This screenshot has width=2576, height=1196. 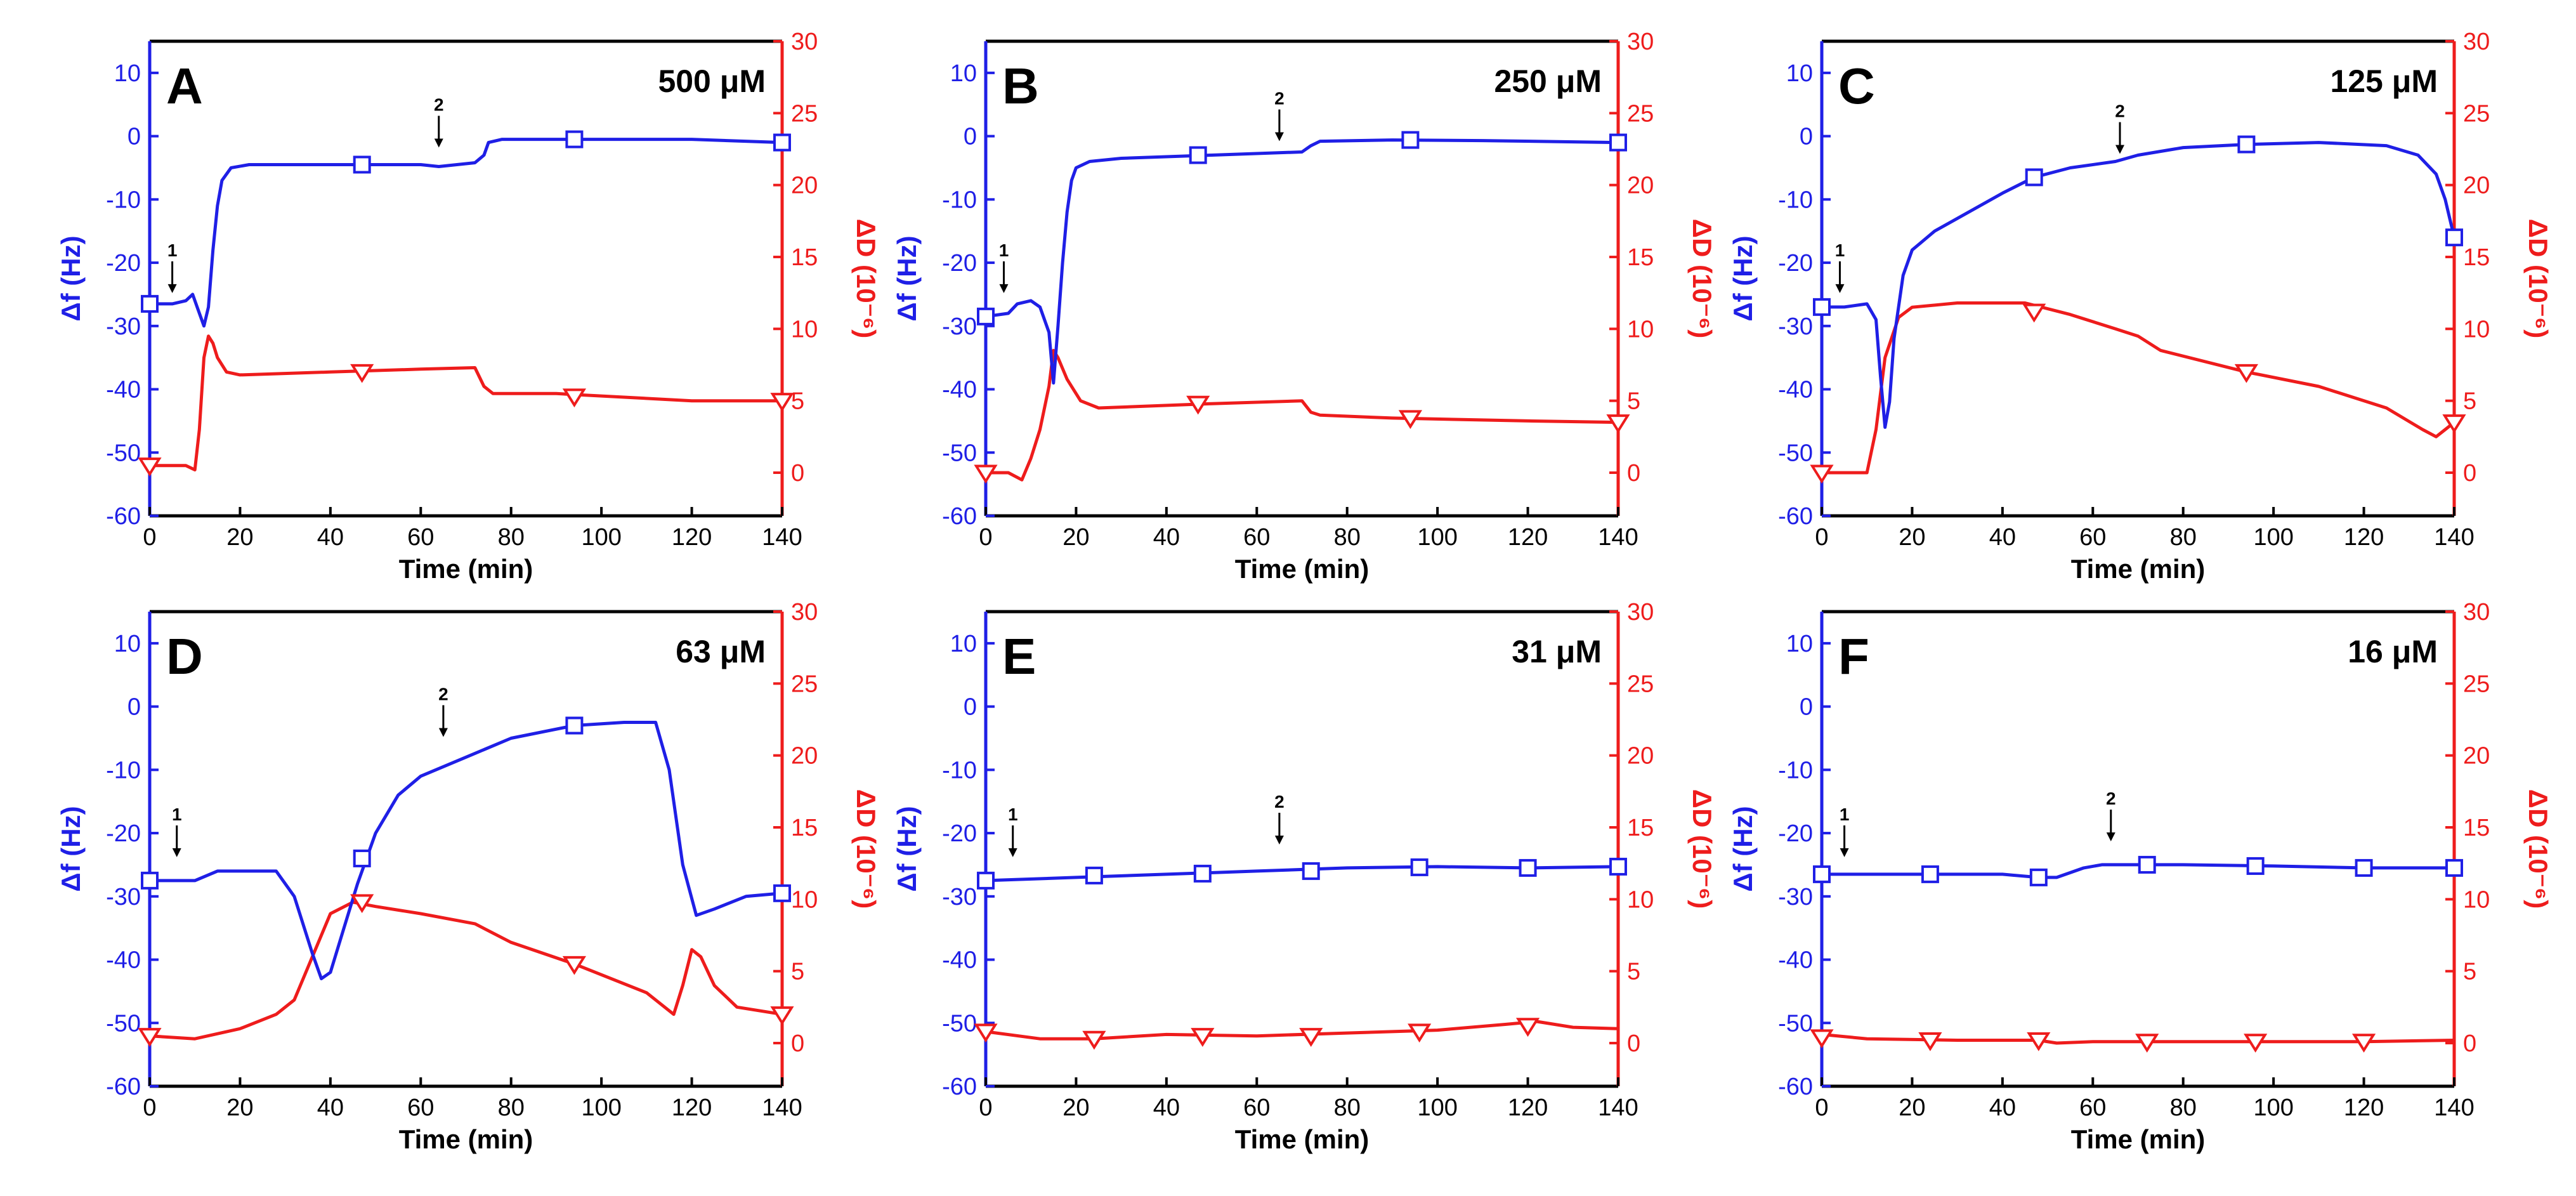 I want to click on x-tick-label: 60, so click(x=421, y=537).